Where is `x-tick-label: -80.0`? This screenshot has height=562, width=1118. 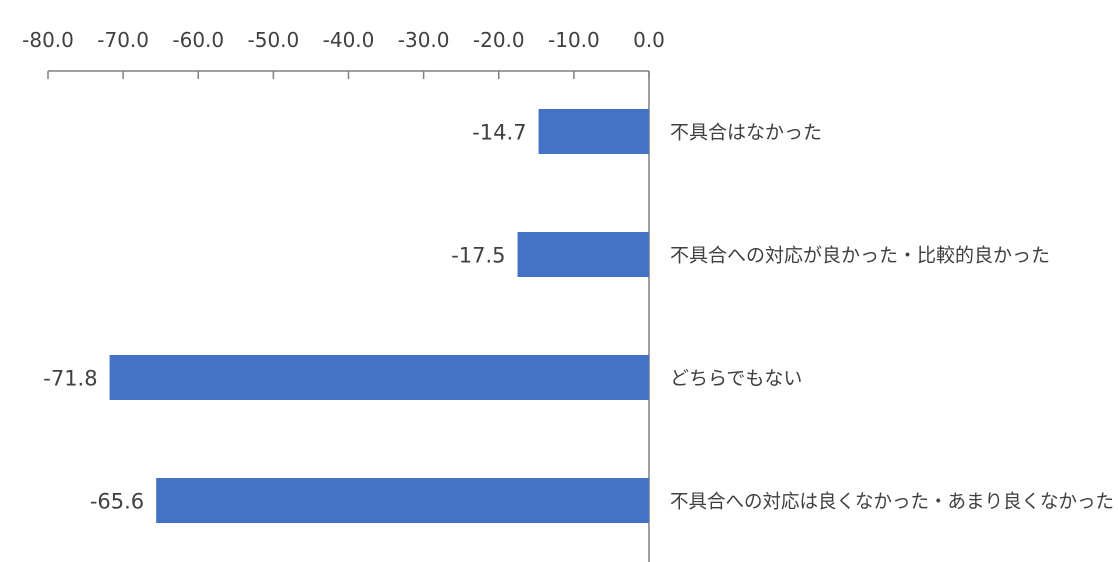 x-tick-label: -80.0 is located at coordinates (48, 40).